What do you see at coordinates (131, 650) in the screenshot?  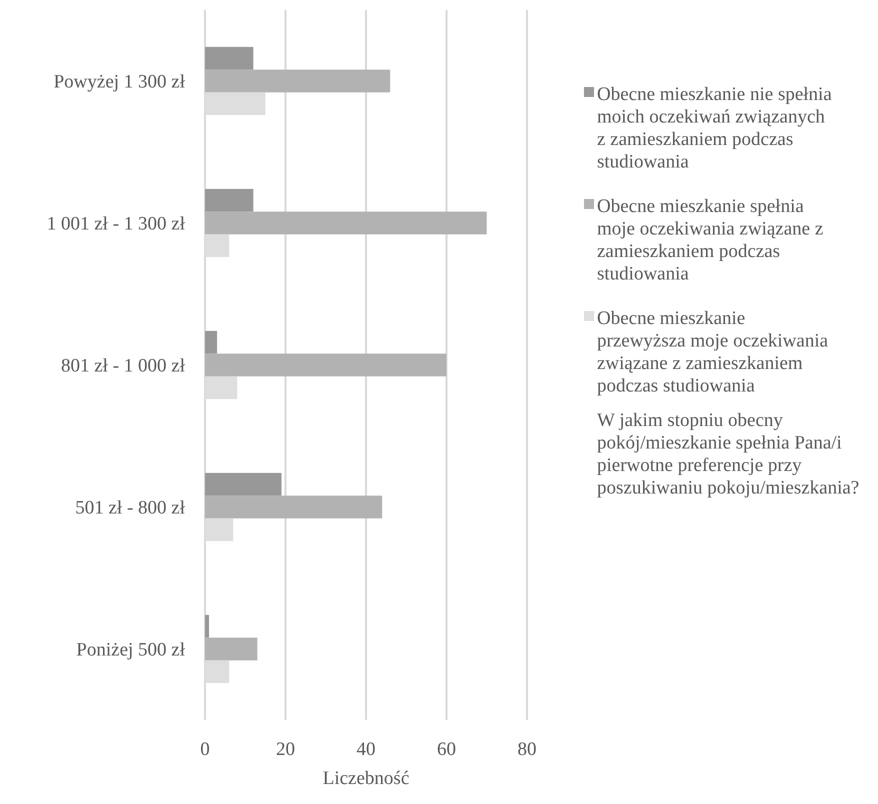 I see `y-tick-label: Poniżej 500 zł` at bounding box center [131, 650].